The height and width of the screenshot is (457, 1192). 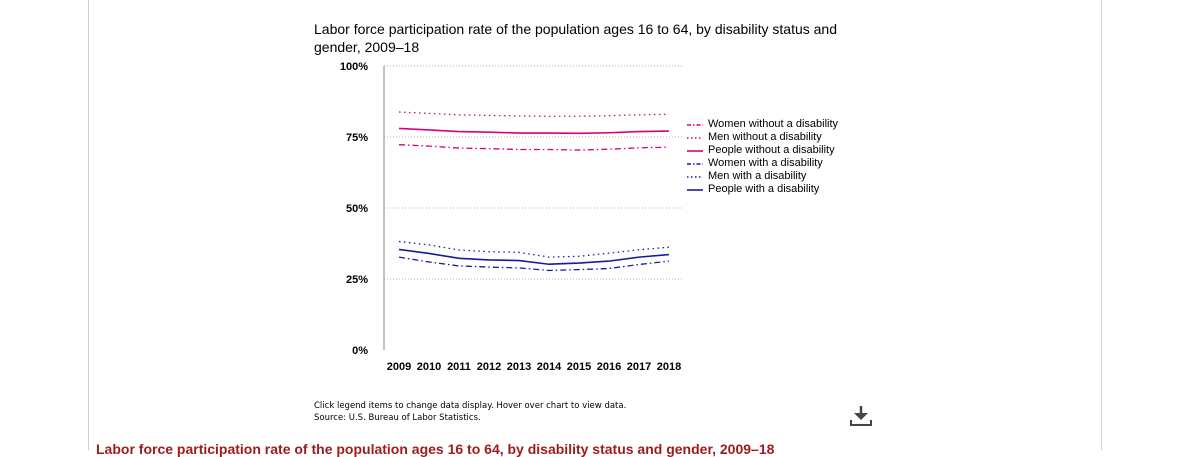 I want to click on y-tick-label: 50%, so click(x=357, y=209).